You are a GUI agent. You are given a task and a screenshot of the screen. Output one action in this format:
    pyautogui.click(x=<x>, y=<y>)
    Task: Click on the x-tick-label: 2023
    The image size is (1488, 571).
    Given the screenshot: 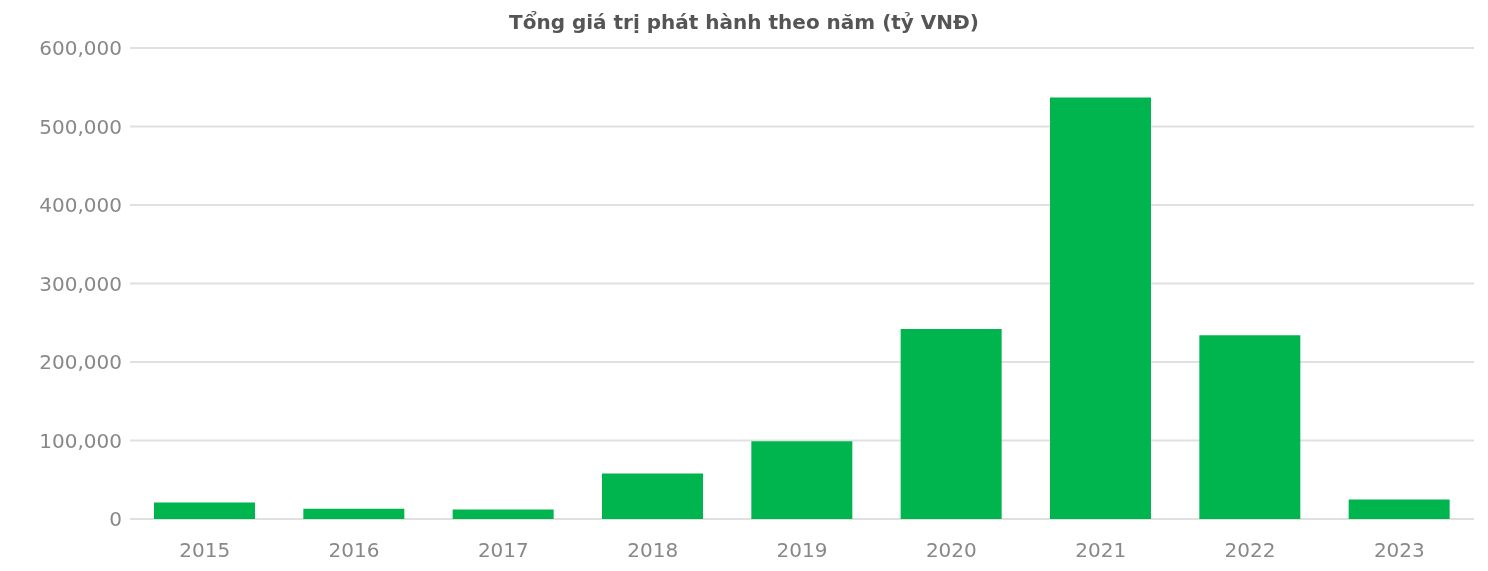 What is the action you would take?
    pyautogui.click(x=1399, y=550)
    